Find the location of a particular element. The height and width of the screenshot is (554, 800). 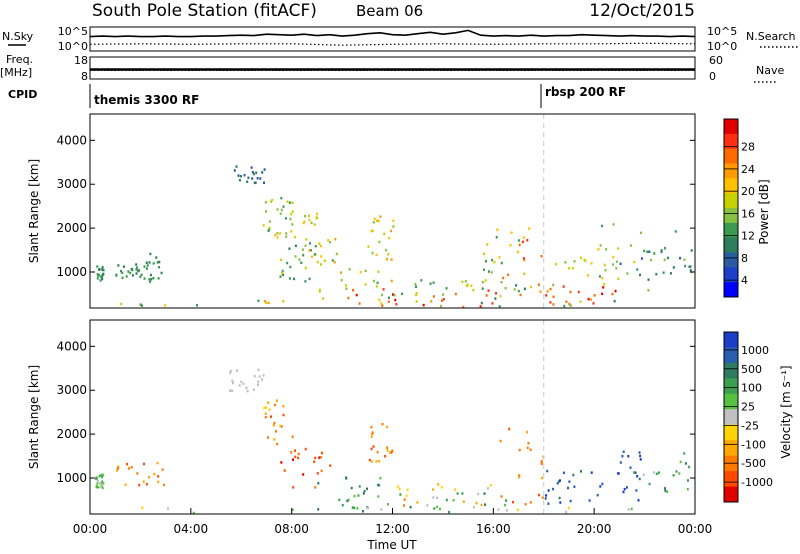

colorbar-swatch is located at coordinates (731, 386).